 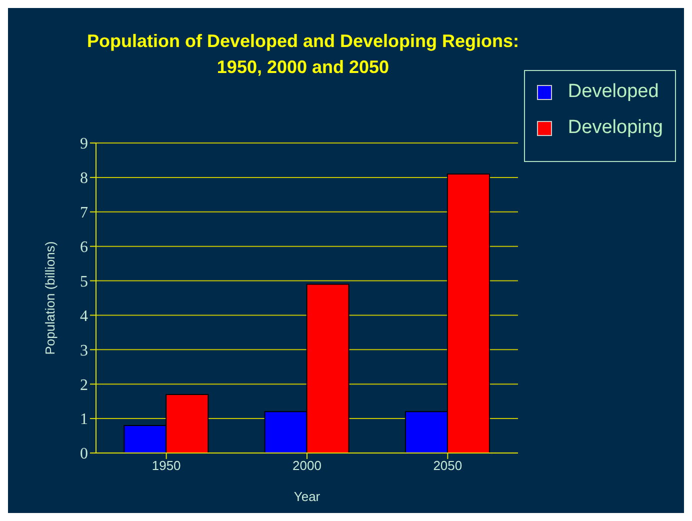 What do you see at coordinates (84, 419) in the screenshot?
I see `y-tick-label: 1` at bounding box center [84, 419].